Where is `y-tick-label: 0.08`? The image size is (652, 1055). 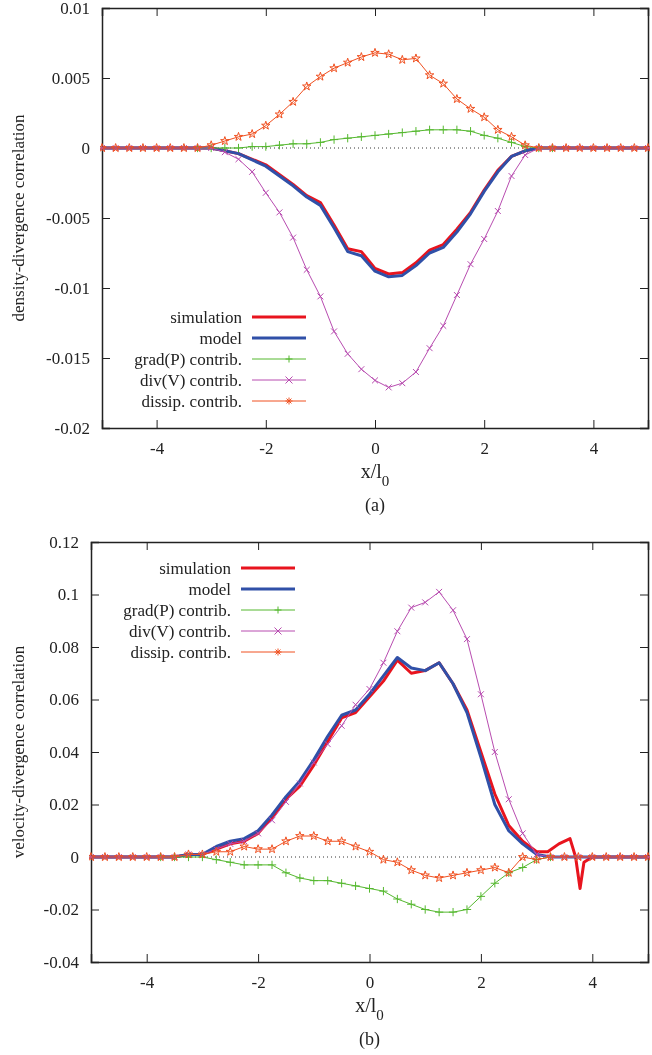
y-tick-label: 0.08 is located at coordinates (64, 647).